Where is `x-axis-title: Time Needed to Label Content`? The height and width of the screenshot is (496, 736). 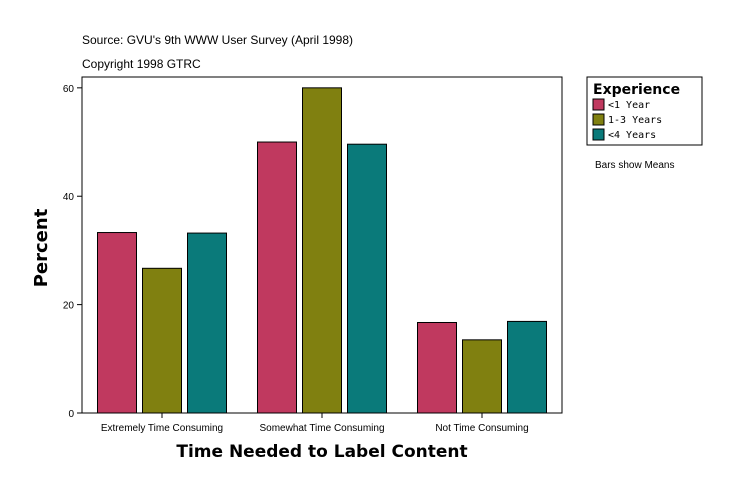
x-axis-title: Time Needed to Label Content is located at coordinates (321, 452).